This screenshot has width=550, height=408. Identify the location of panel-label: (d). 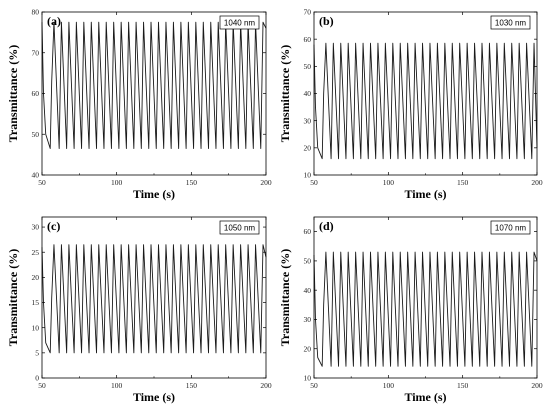
(326, 226).